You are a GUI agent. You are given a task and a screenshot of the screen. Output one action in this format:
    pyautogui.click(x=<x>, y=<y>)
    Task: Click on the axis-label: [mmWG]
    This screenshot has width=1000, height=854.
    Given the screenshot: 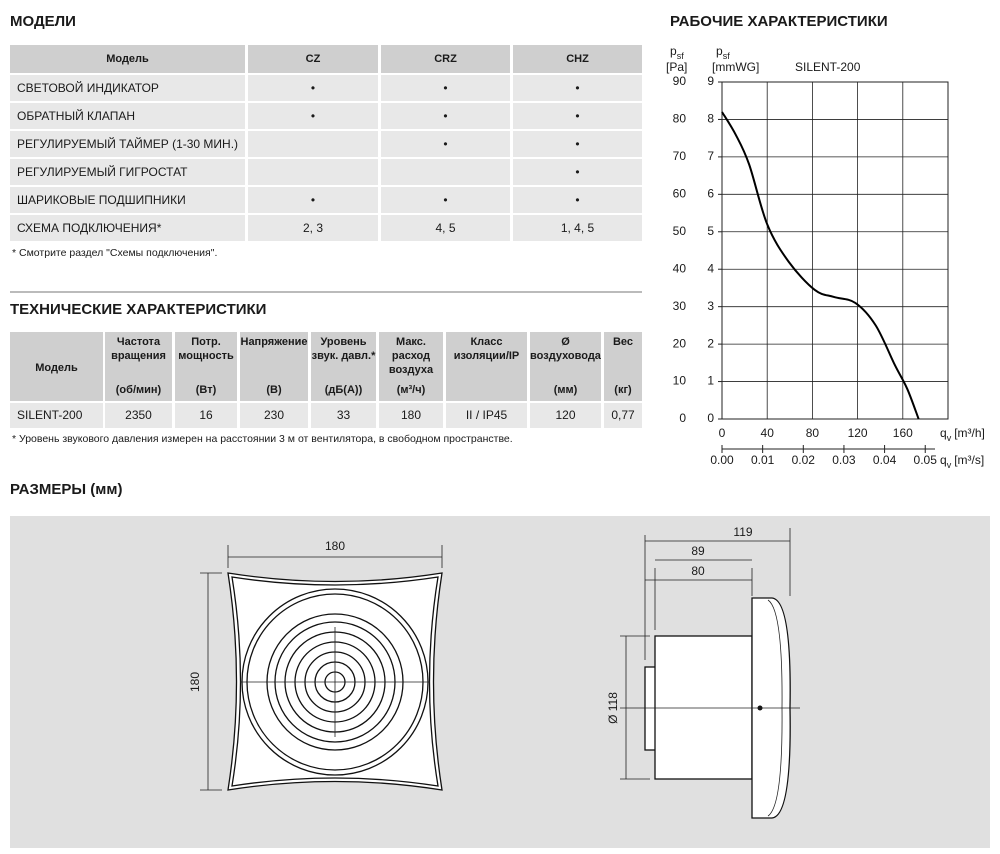 What is the action you would take?
    pyautogui.click(x=735, y=67)
    